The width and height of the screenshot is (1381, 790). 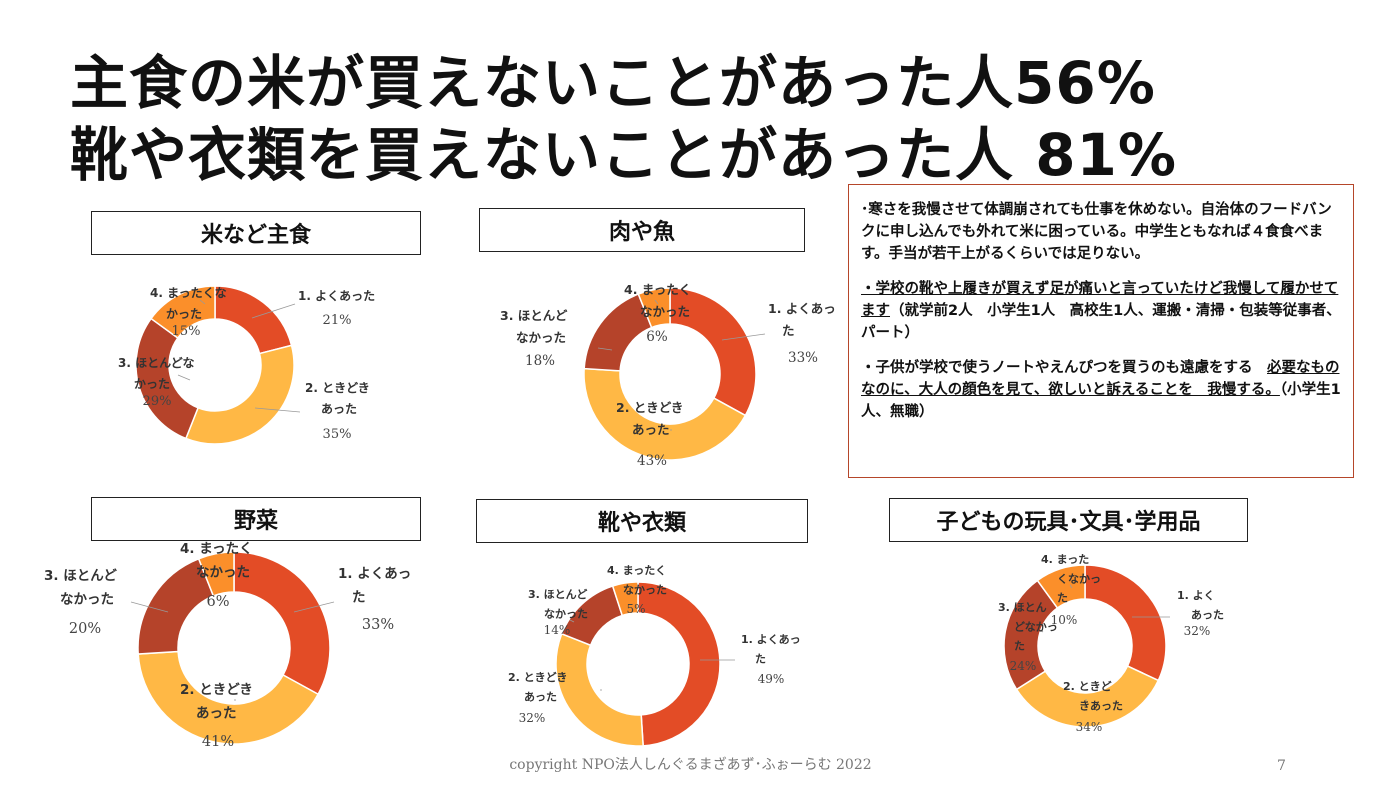 I want to click on slice-sometimes-shoes-clothes, so click(x=599, y=689).